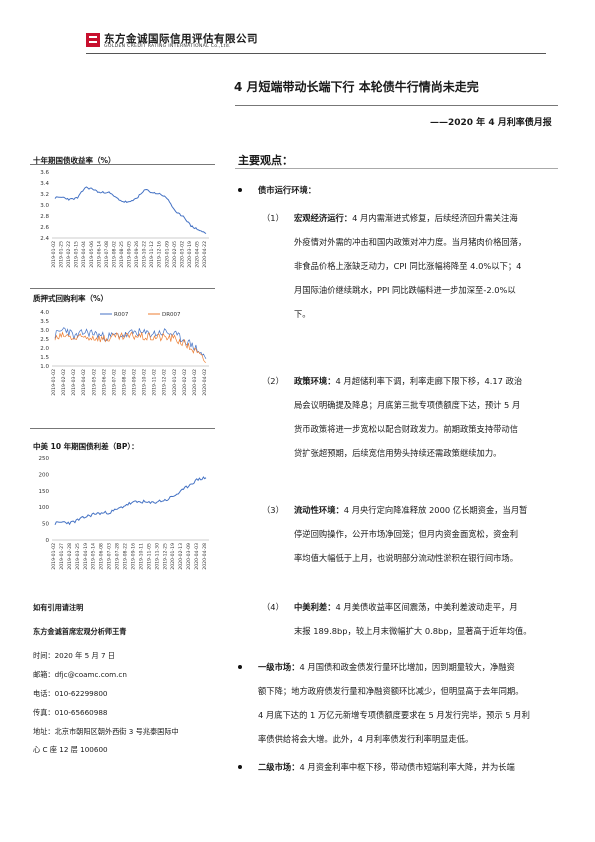  Describe the element at coordinates (165, 556) in the screenshot. I see `x-tick-label: 2019-12-25` at that location.